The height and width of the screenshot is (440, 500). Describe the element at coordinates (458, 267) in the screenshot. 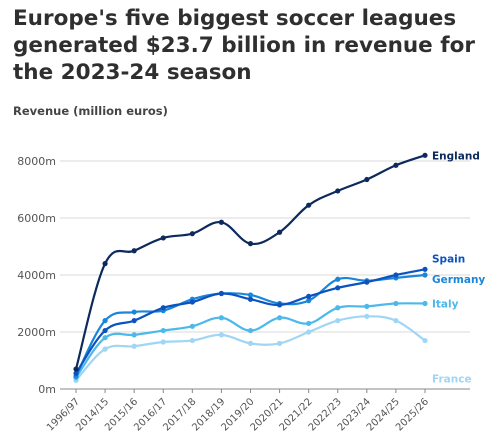

I see `series-labels: France Italy Germany Spain England` at that location.